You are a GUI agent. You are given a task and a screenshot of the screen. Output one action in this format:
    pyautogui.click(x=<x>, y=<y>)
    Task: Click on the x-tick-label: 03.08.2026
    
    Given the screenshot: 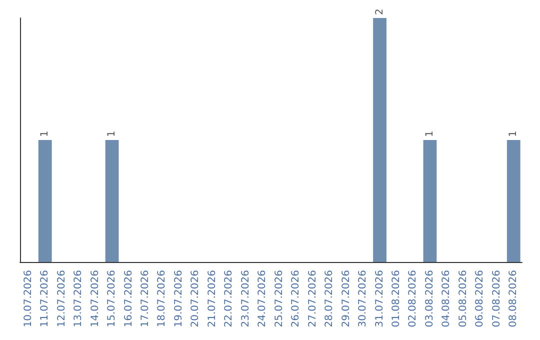 What is the action you would take?
    pyautogui.click(x=430, y=299)
    